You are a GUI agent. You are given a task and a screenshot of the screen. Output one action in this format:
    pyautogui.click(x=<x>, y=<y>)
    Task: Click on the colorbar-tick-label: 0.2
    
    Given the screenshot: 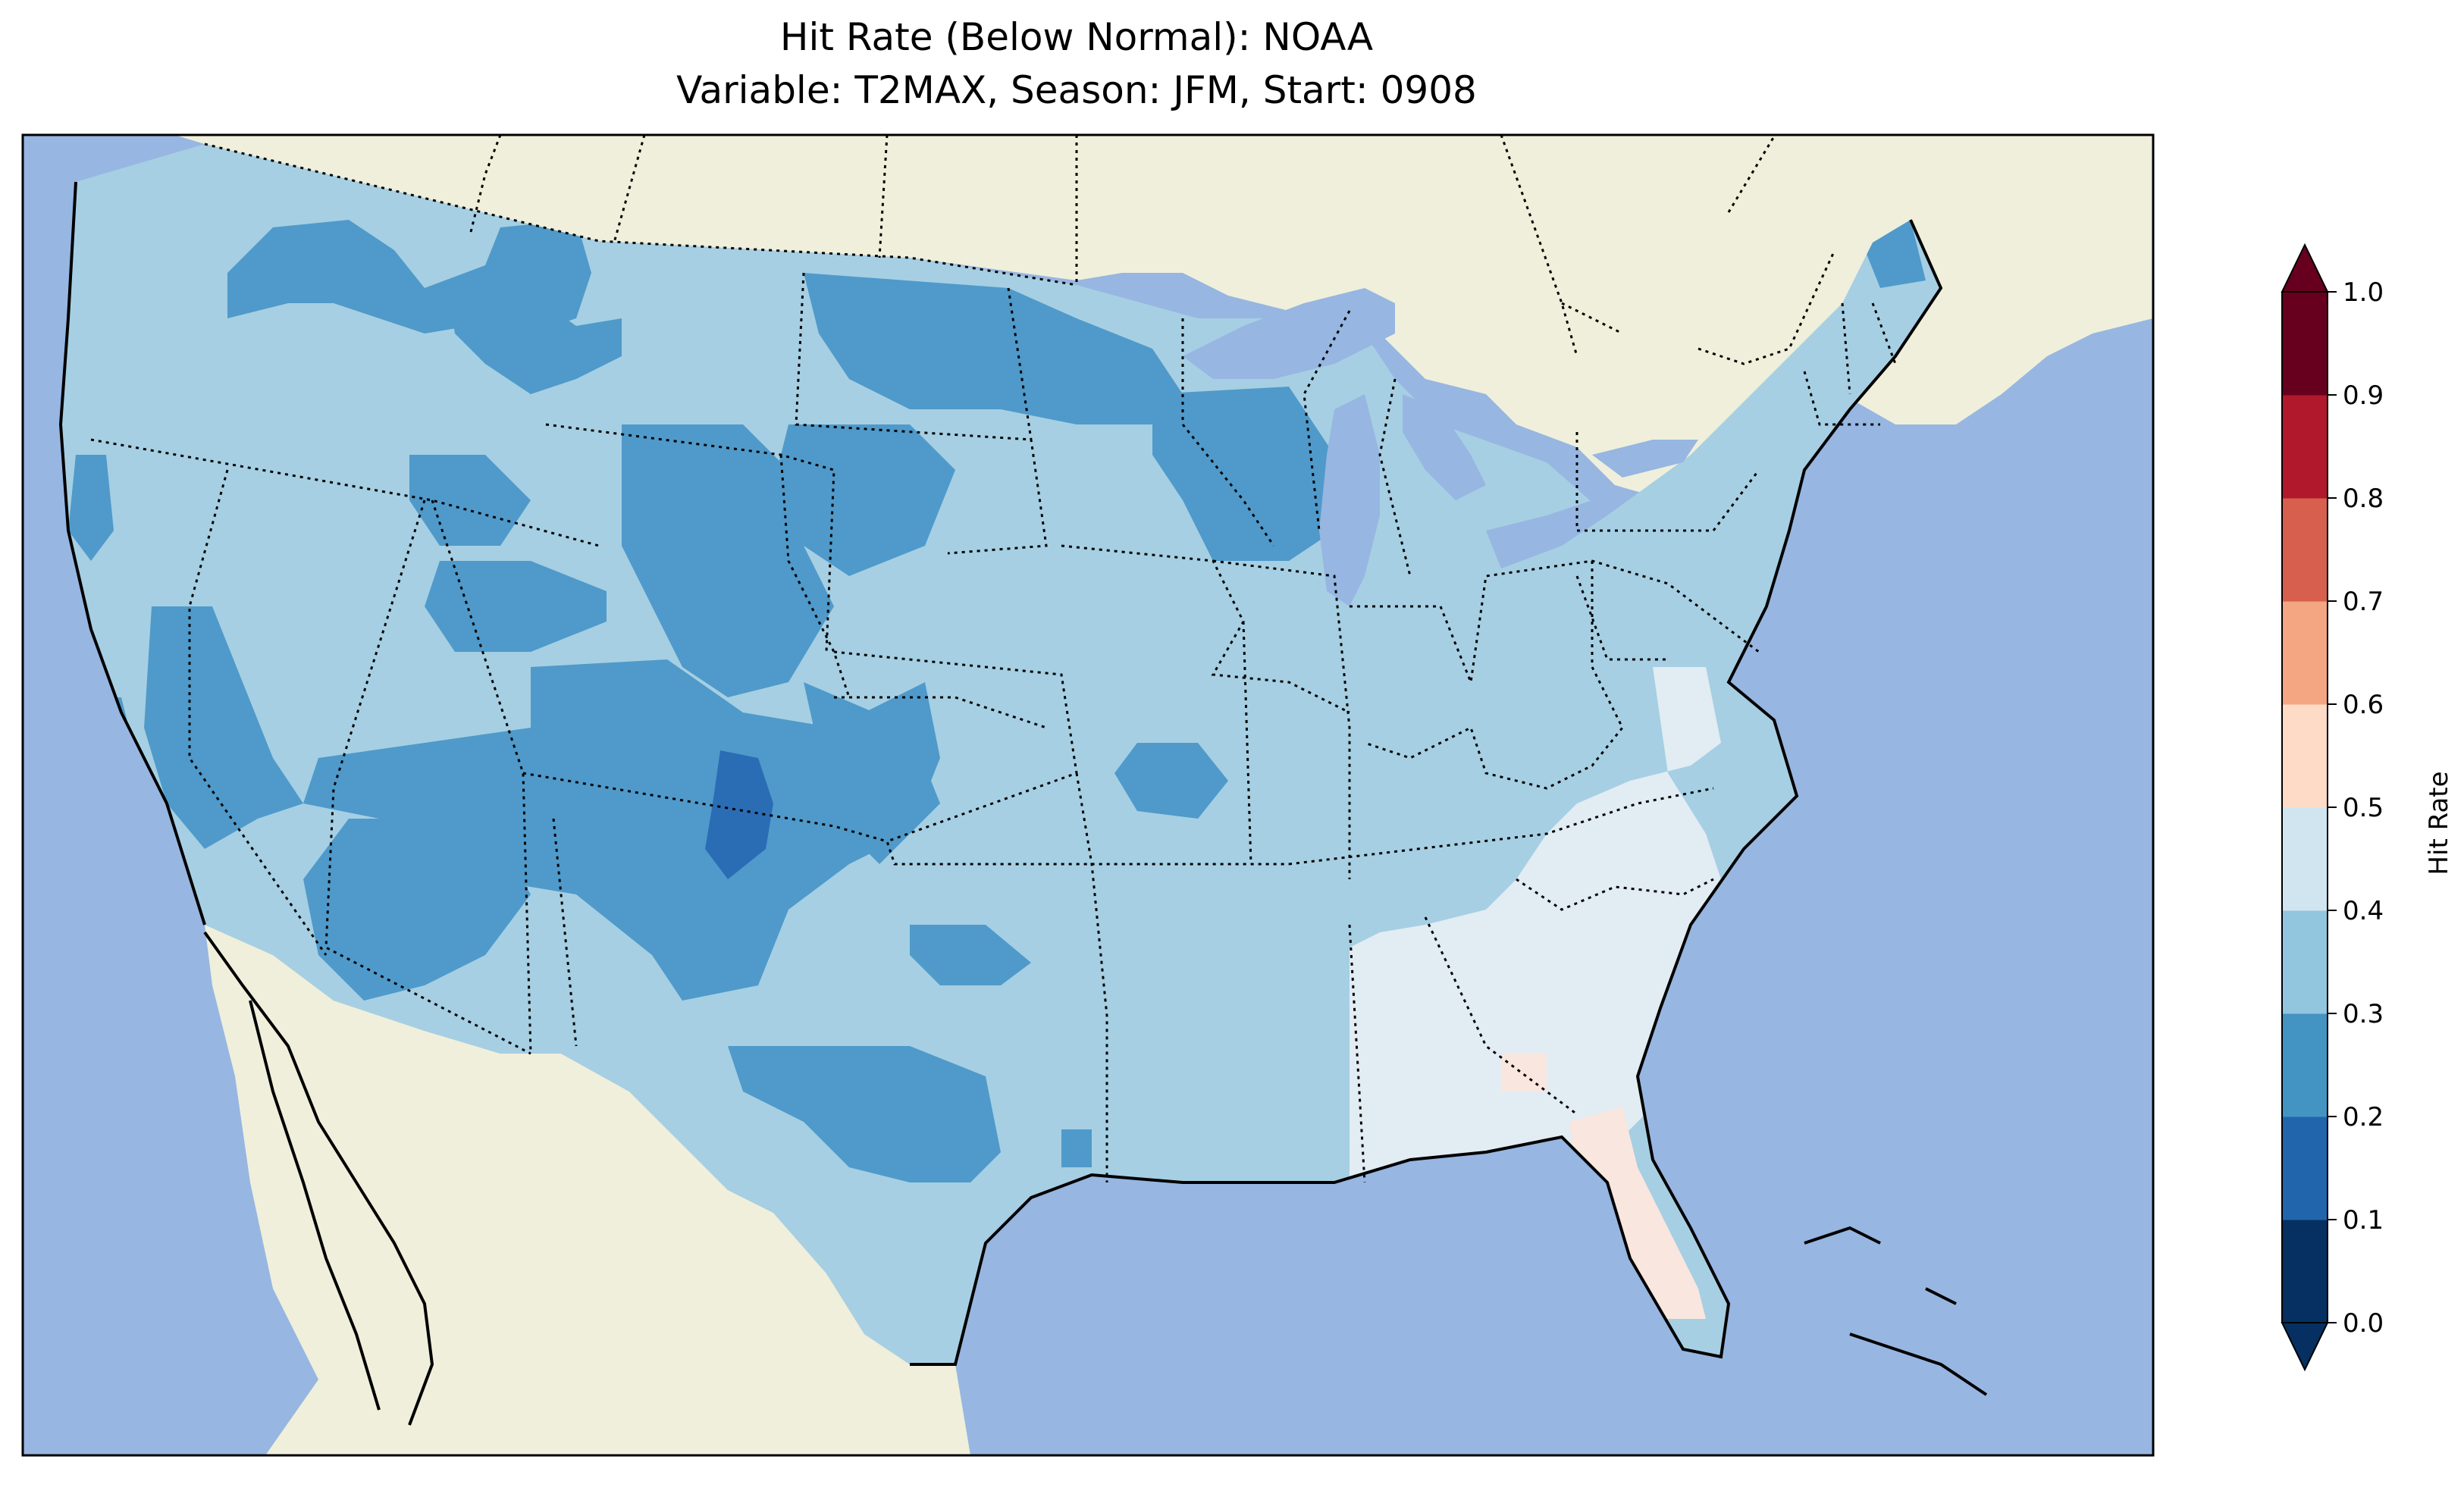 What is the action you would take?
    pyautogui.click(x=2364, y=1117)
    